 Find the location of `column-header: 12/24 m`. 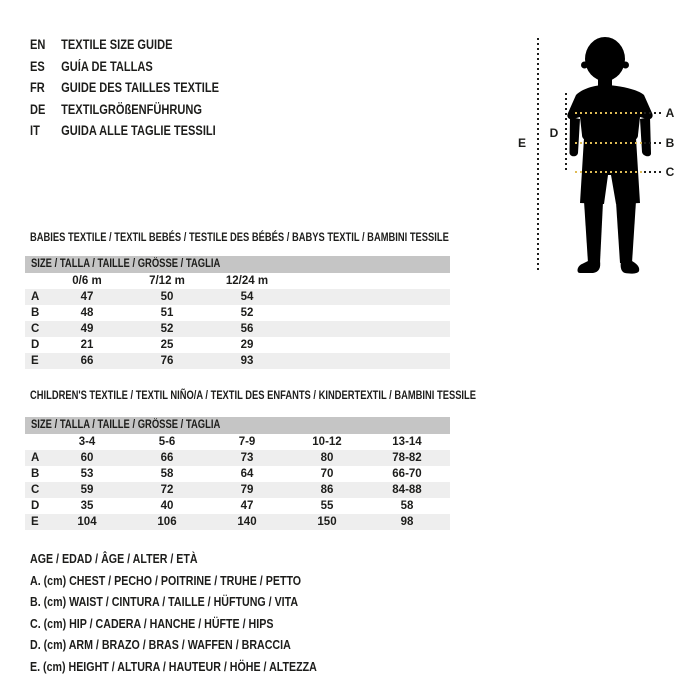

column-header: 12/24 m is located at coordinates (247, 281).